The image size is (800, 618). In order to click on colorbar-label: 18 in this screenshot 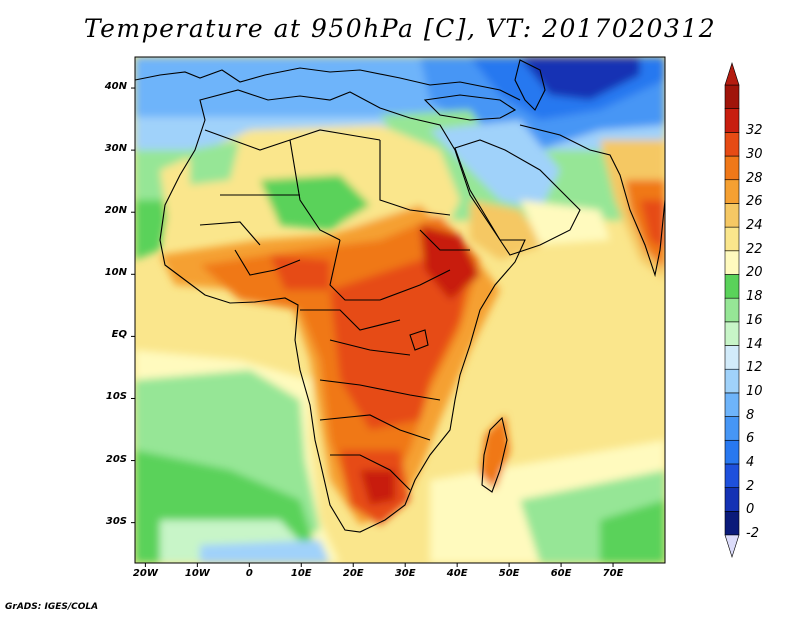, I will do `click(754, 297)`.